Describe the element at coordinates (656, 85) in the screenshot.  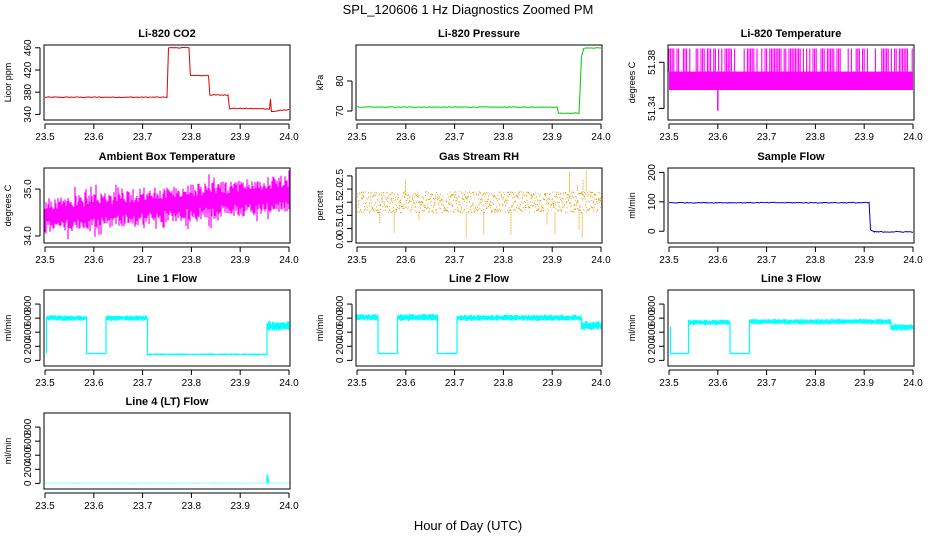
I see `y-axis: 51.34 51.38` at that location.